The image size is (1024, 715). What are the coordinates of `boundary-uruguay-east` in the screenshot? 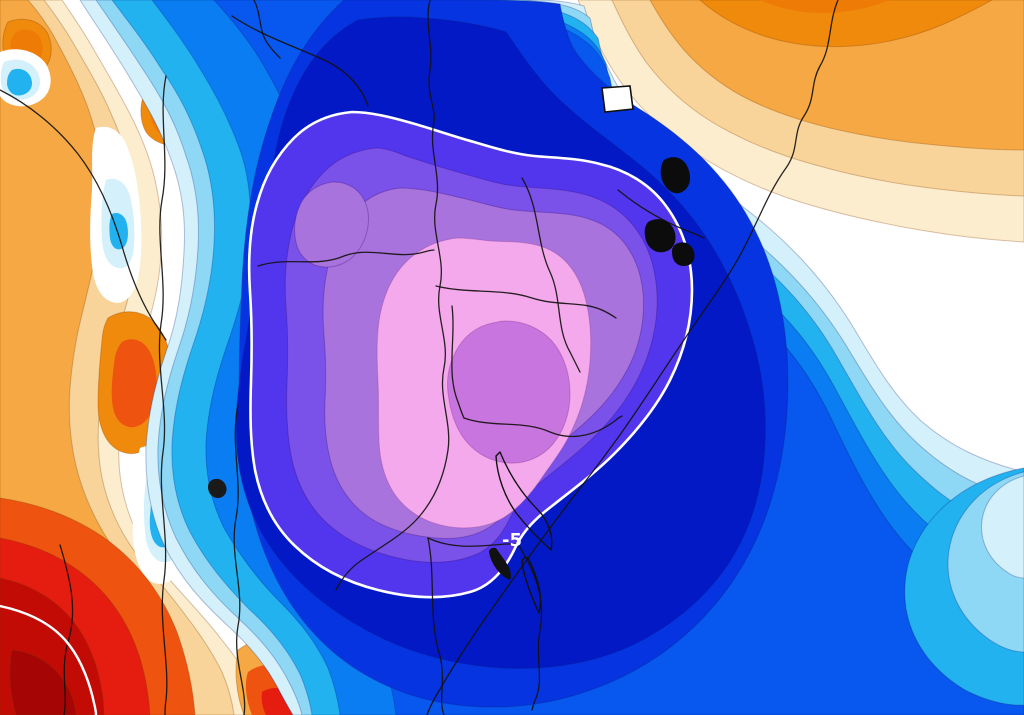 It's located at (530, 627).